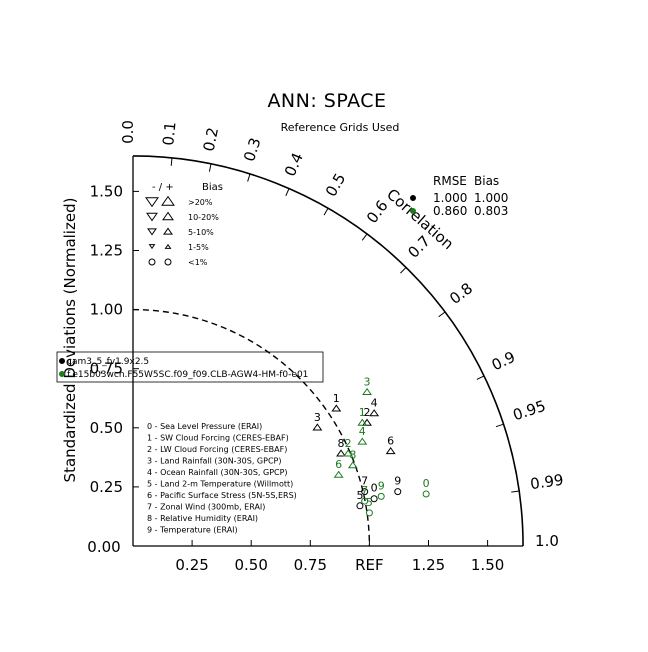 The height and width of the screenshot is (652, 648). Describe the element at coordinates (191, 565) in the screenshot. I see `x-tick-label: 0.25` at that location.